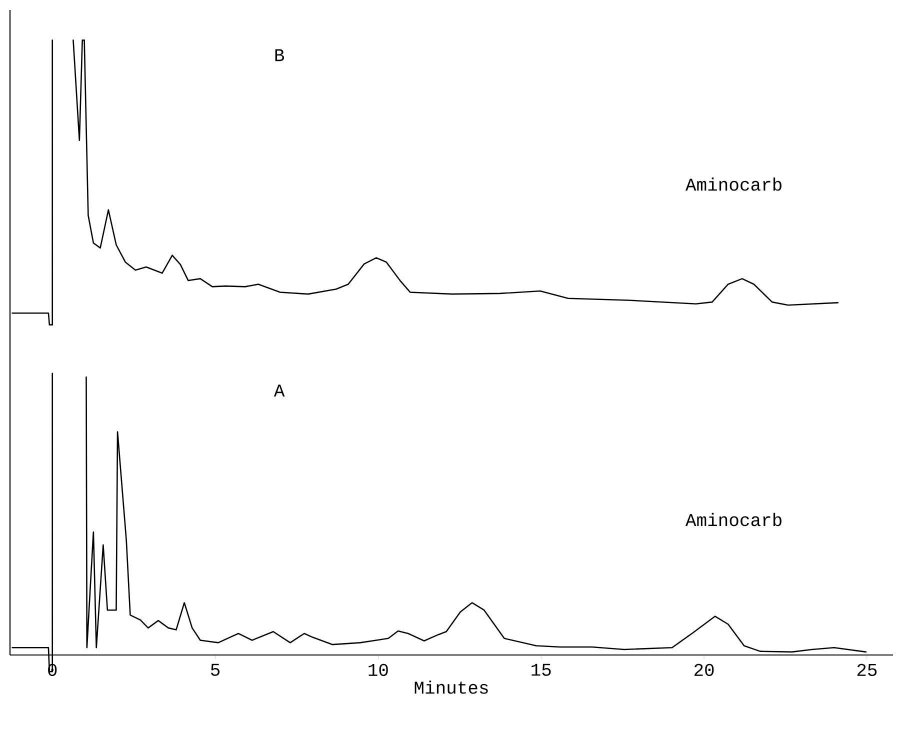  I want to click on x-tick-label: 5, so click(215, 670).